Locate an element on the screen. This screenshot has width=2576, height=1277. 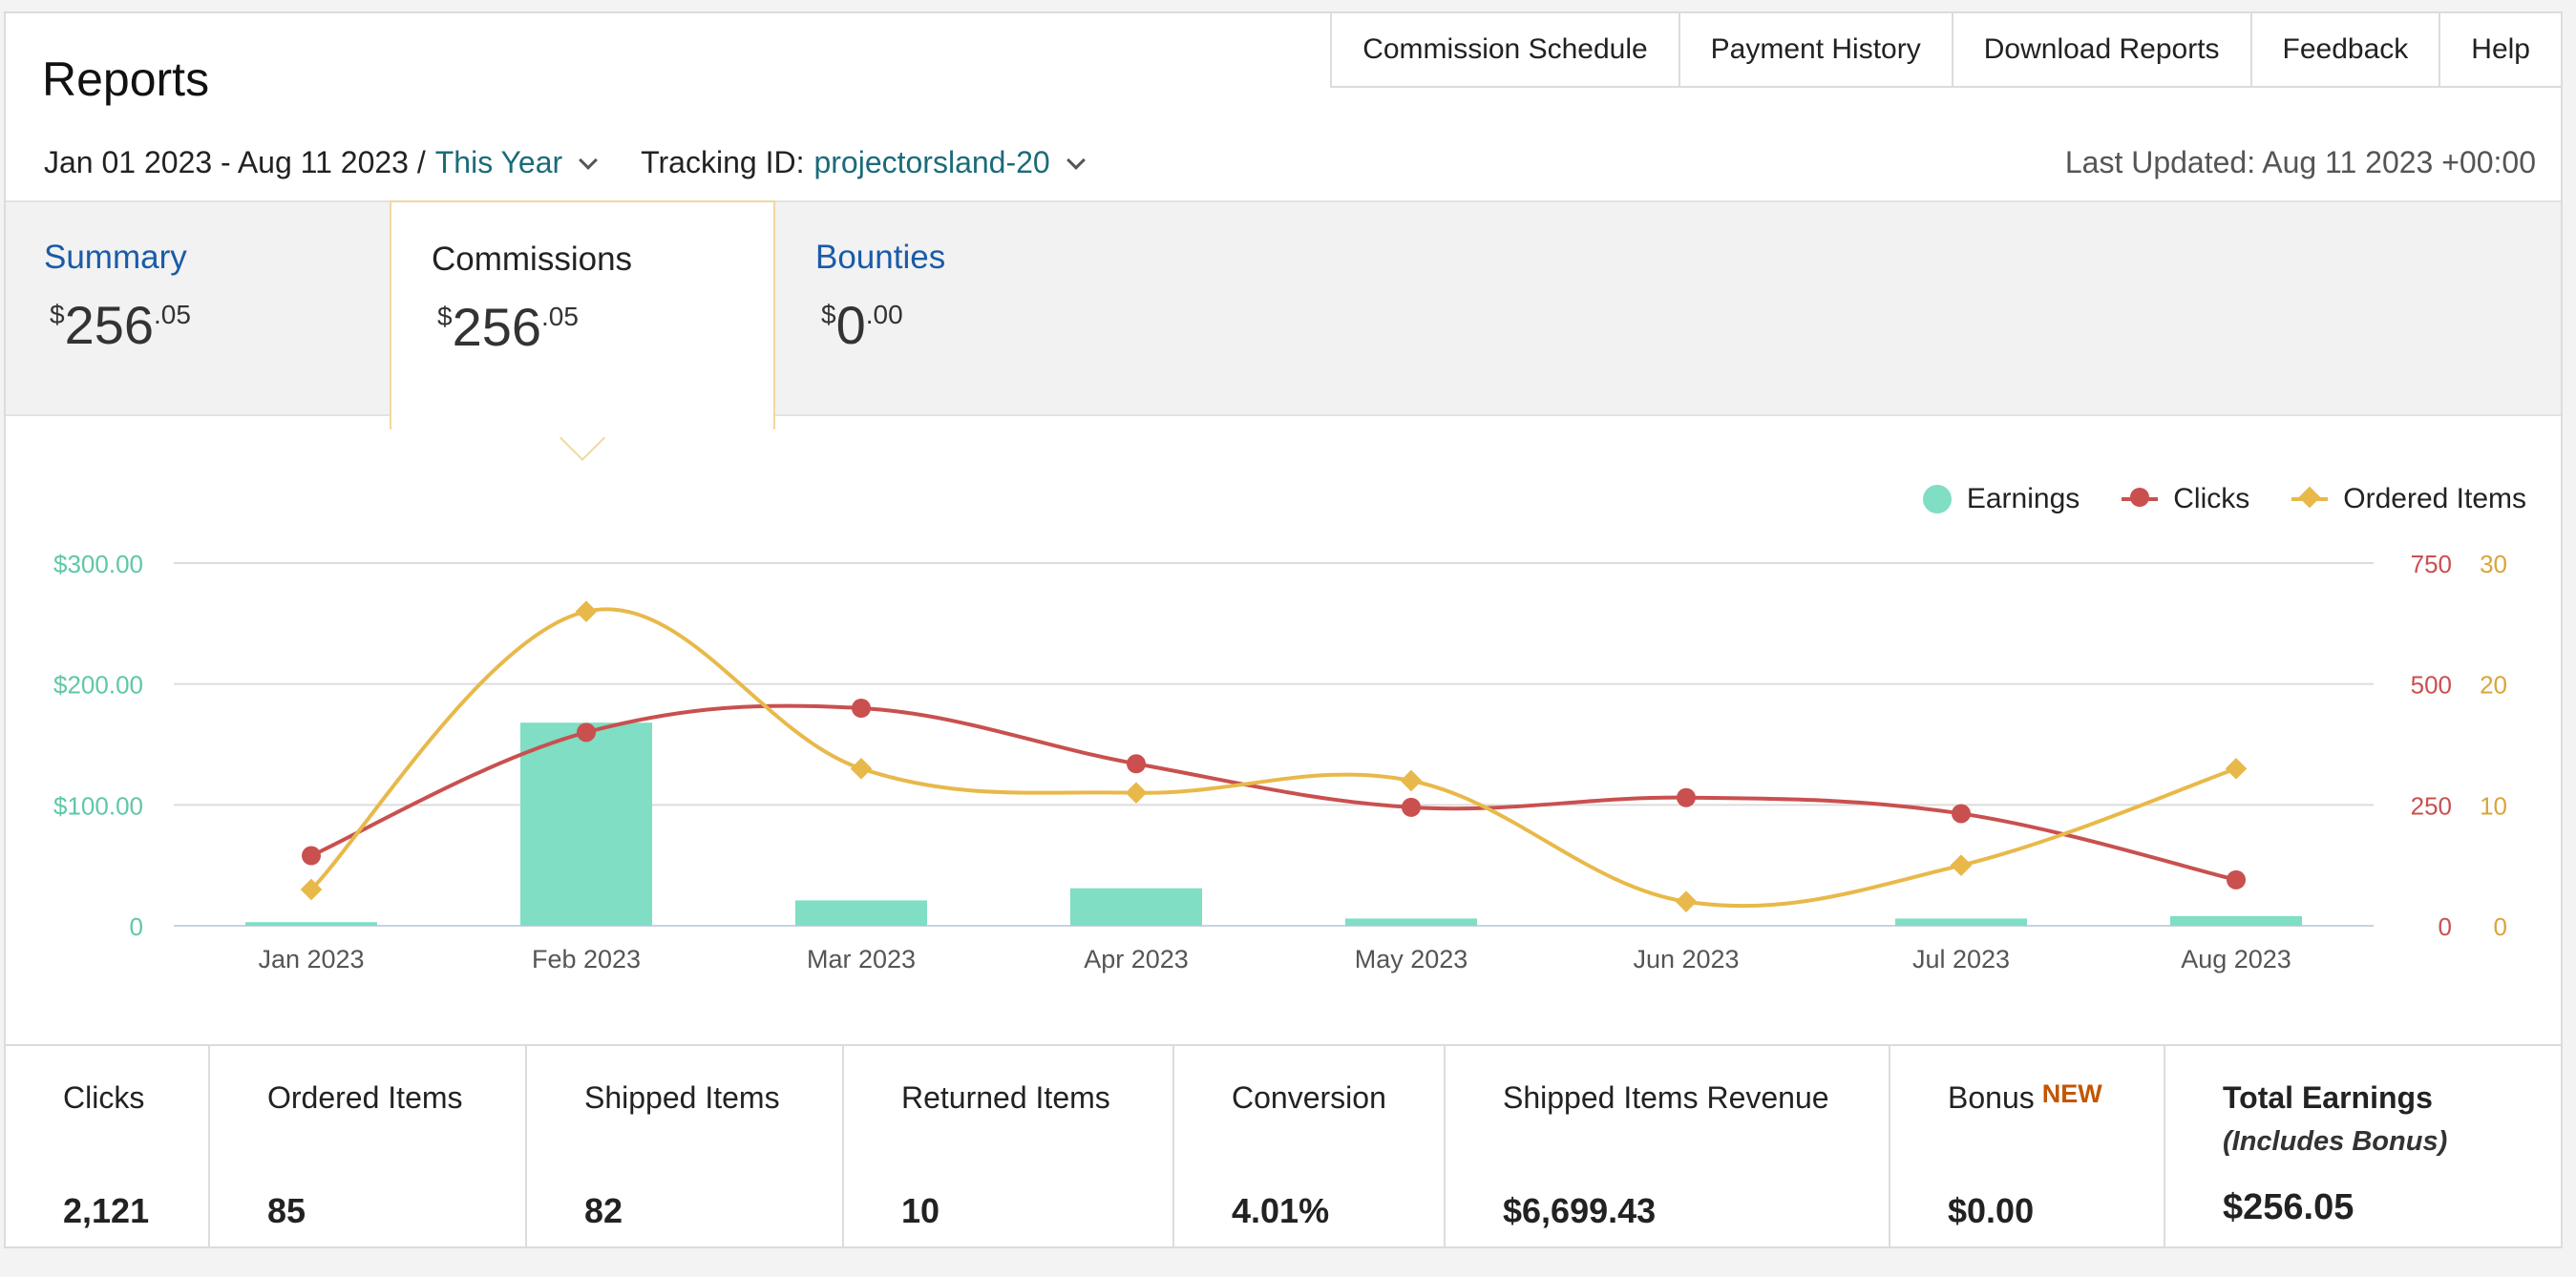
x-tick-label: May 2023 is located at coordinates (1411, 959).